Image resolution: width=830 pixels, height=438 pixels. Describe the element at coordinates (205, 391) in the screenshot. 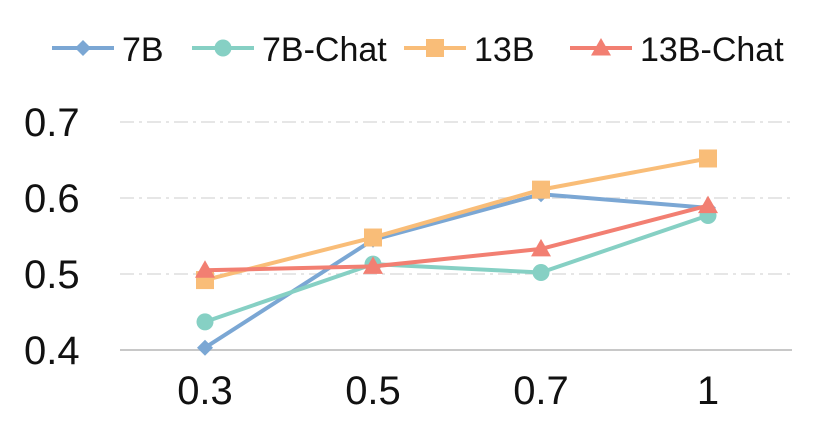

I see `x-tick-label: 0.3` at that location.